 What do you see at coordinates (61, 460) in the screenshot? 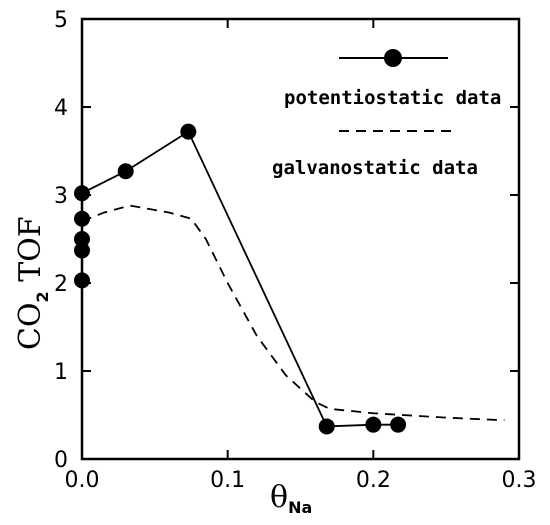
I see `y-tick-label: 0` at bounding box center [61, 460].